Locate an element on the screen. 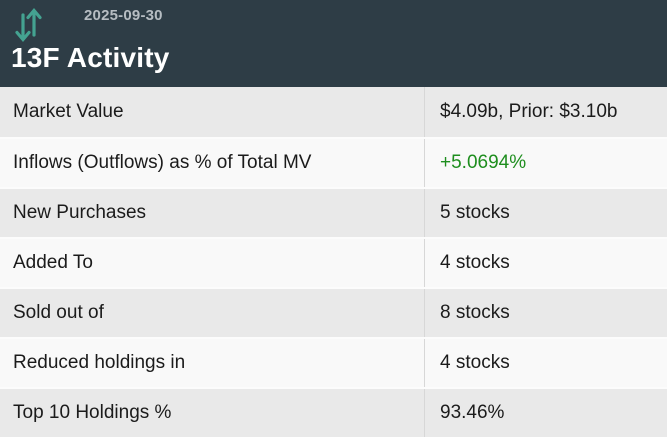 The image size is (667, 437). report-date: 2025-09-30 is located at coordinates (123, 15).